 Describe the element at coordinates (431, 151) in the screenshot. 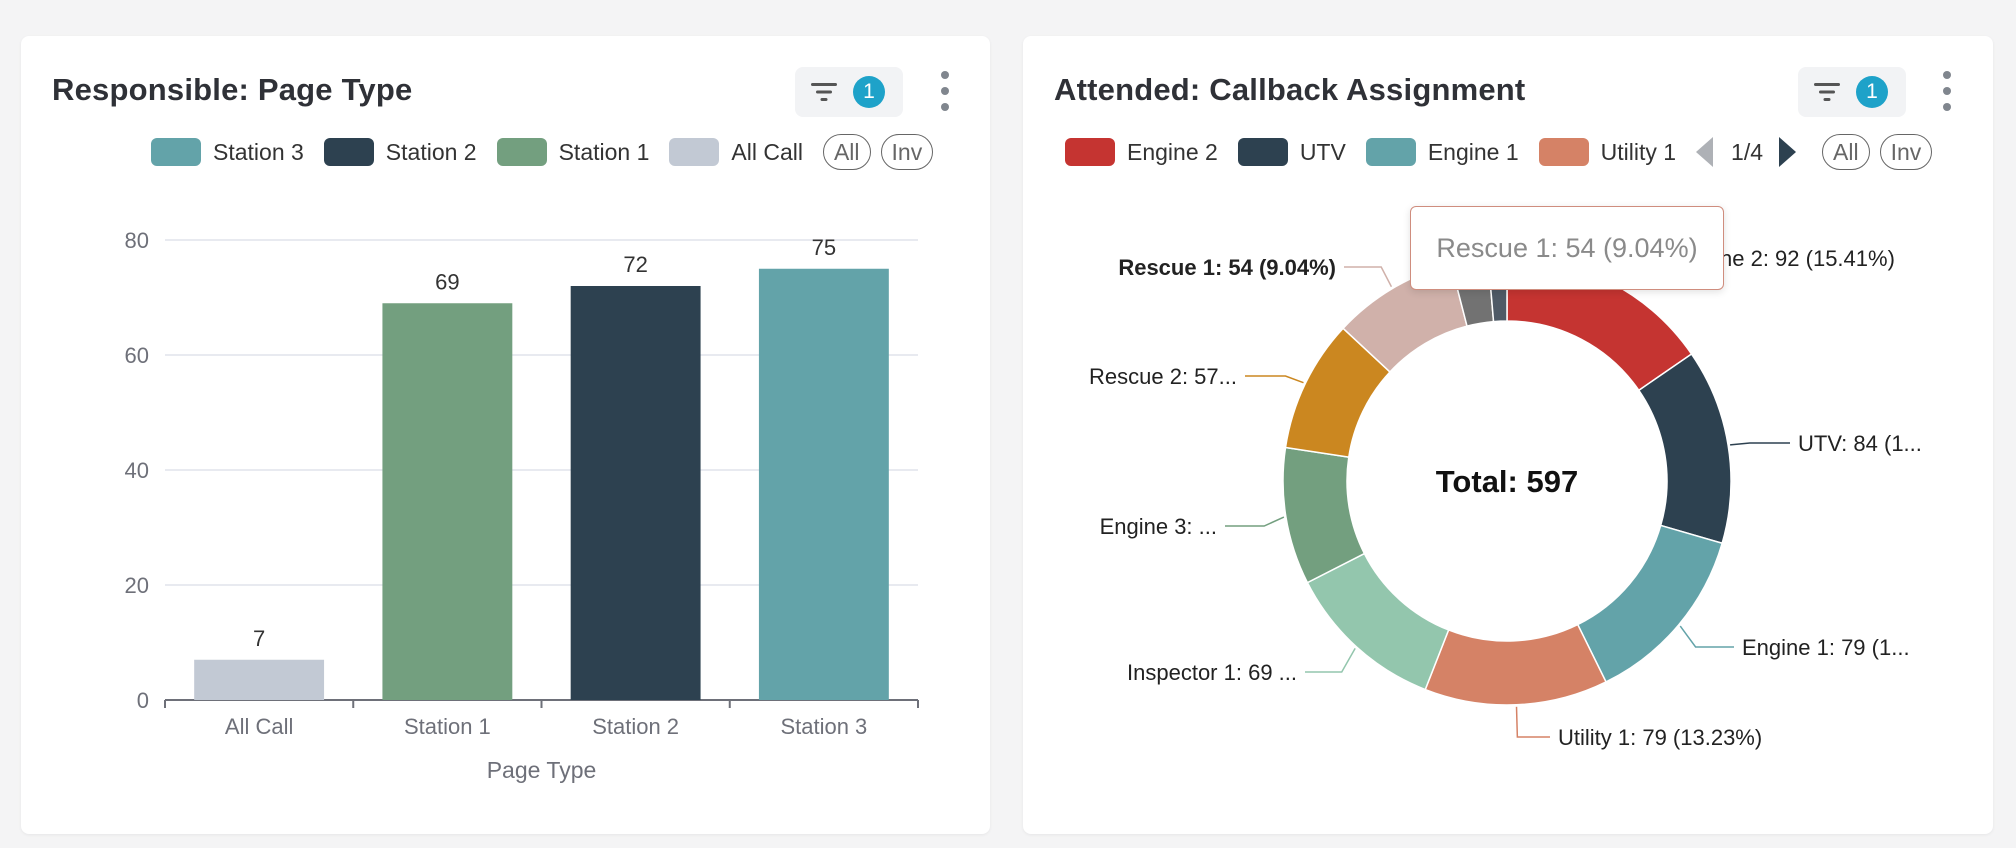

I see `legend-label: Station 2` at that location.